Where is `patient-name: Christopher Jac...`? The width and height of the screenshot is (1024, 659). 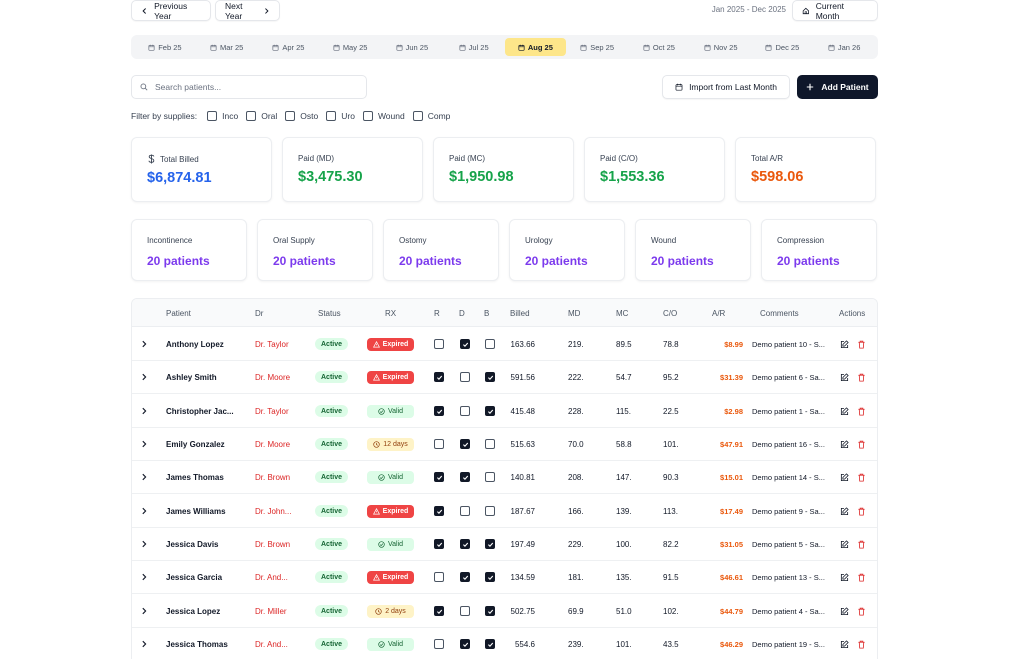
patient-name: Christopher Jac... is located at coordinates (200, 411).